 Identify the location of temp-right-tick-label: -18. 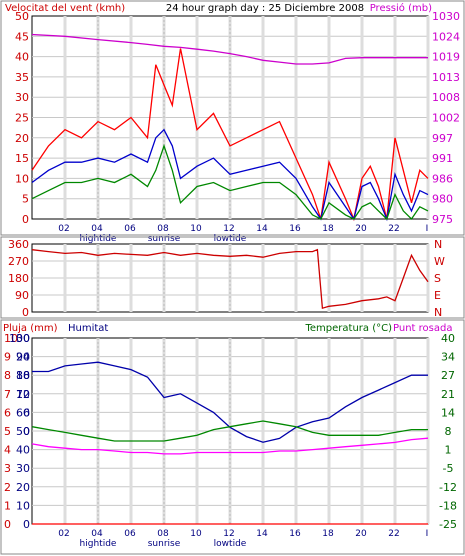
(448, 505).